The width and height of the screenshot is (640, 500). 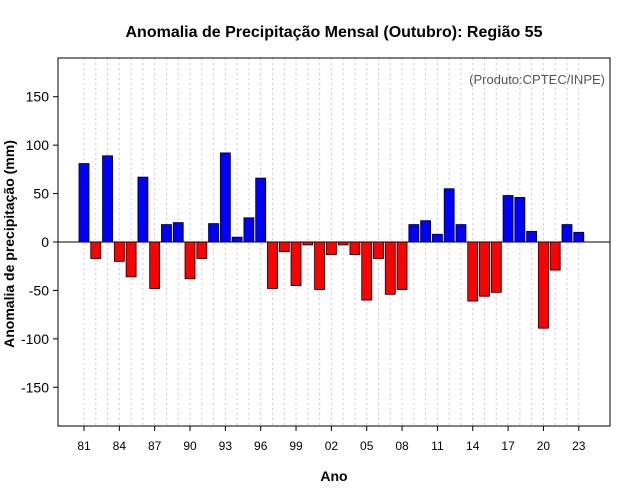 I want to click on source-note: (Produto:CPTEC/INPE), so click(x=537, y=79).